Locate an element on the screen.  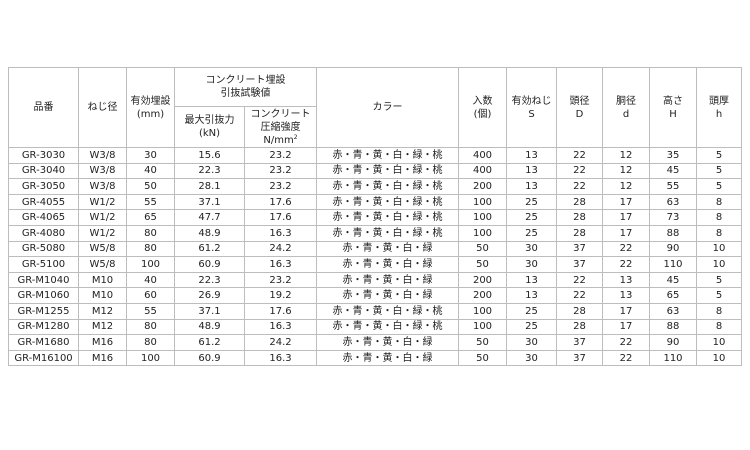
header-head-dia: 頭径 D is located at coordinates (579, 107).